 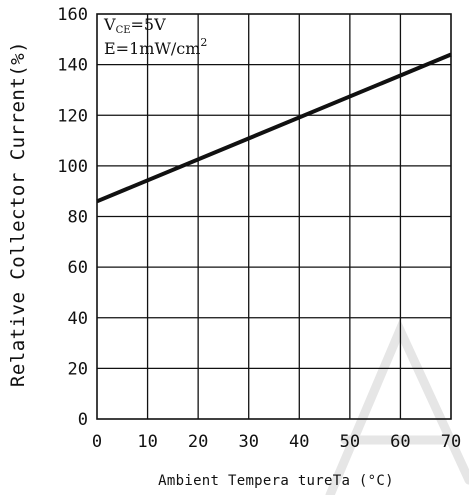 What do you see at coordinates (299, 442) in the screenshot?
I see `x-tick-label-40: 40` at bounding box center [299, 442].